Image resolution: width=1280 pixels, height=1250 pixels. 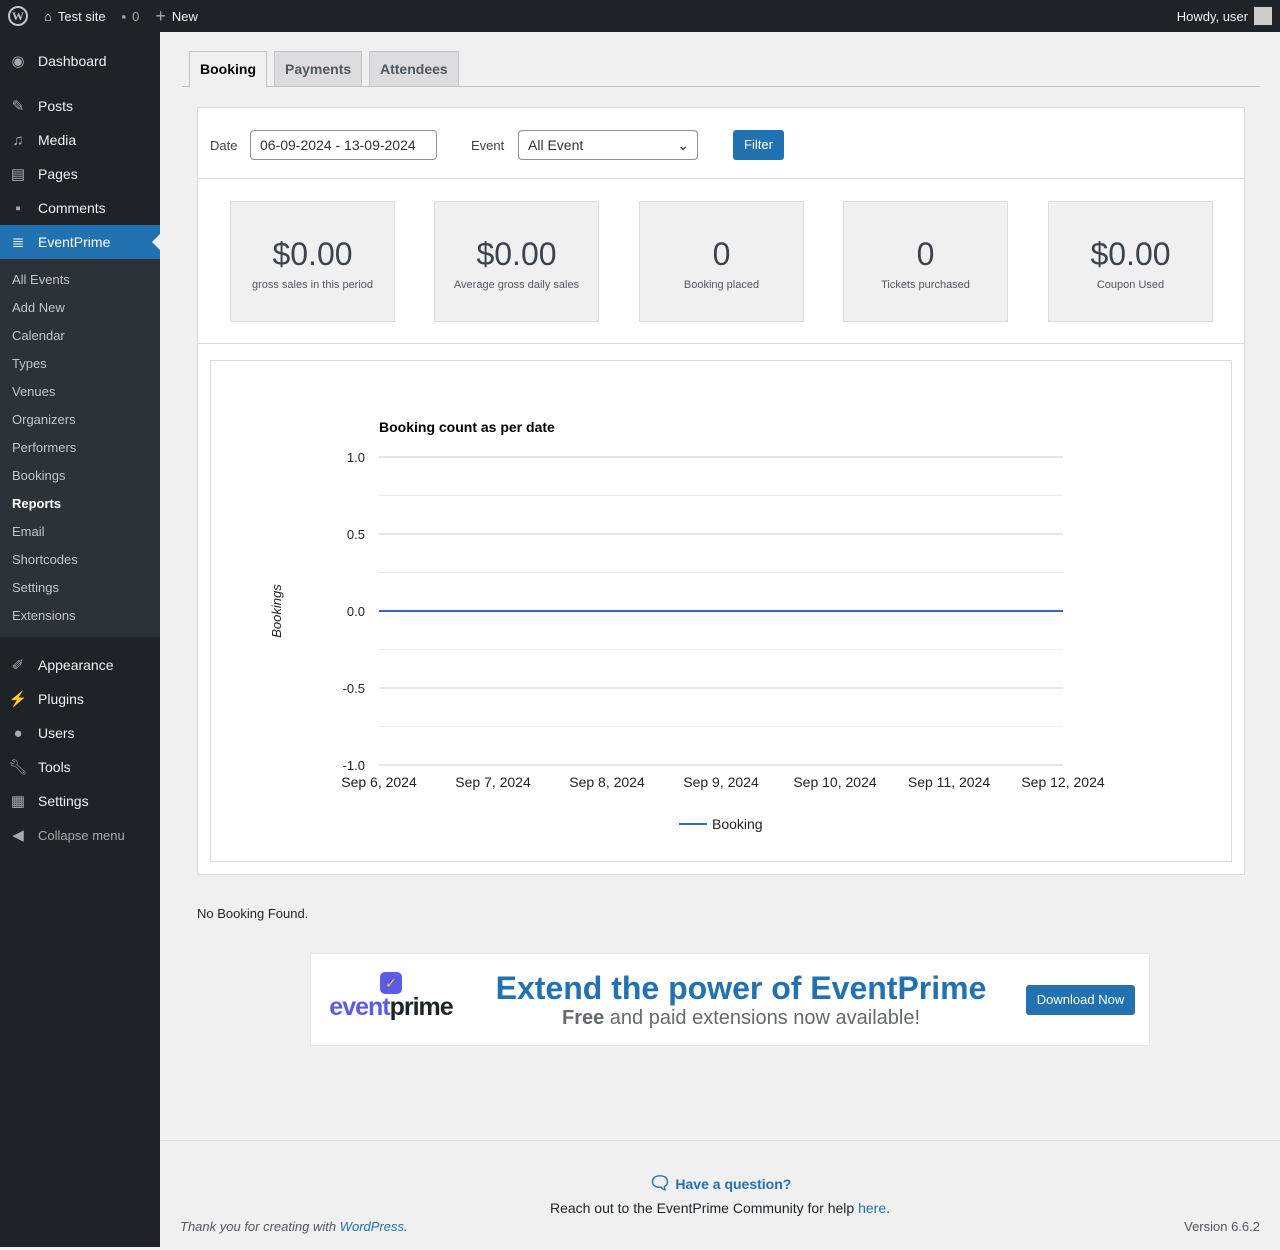 What do you see at coordinates (39, 767) in the screenshot?
I see `menu-tools: 🔧︎ Tools` at bounding box center [39, 767].